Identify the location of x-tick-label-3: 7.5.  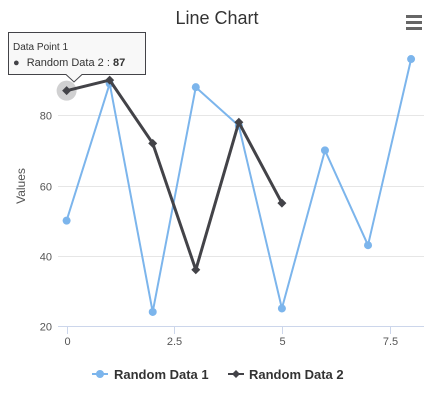
(390, 342).